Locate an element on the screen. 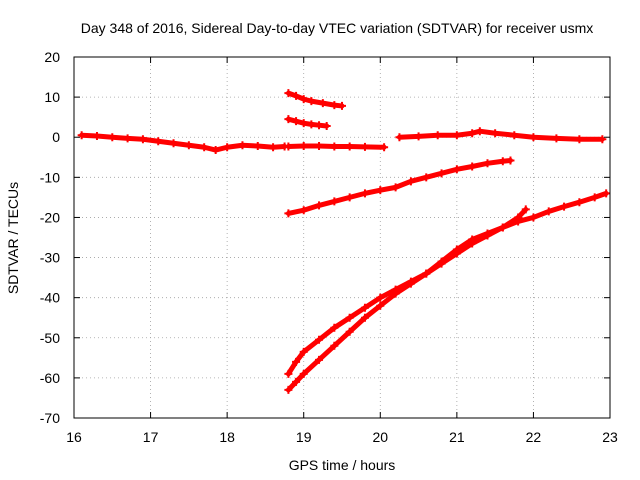  series-trace-f is located at coordinates (399, 187).